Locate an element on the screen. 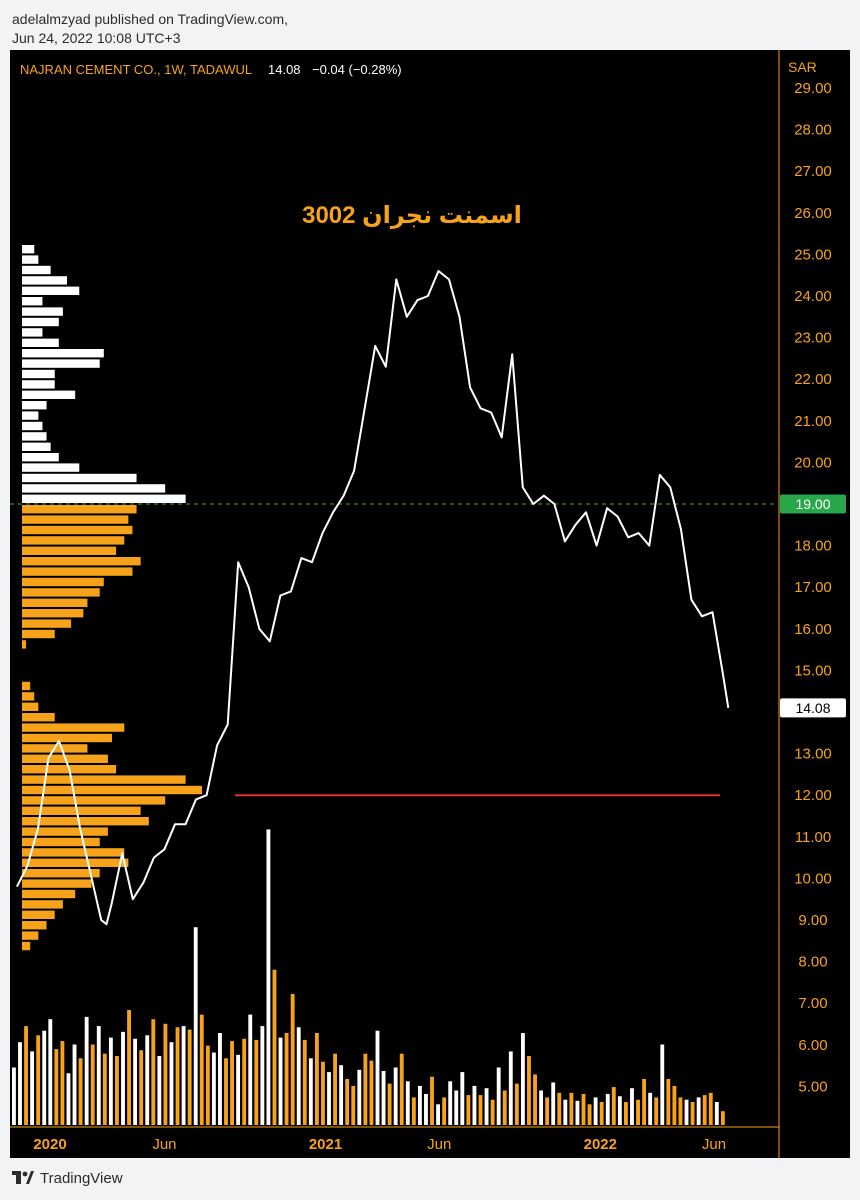 The width and height of the screenshot is (860, 1200). symbol-name: NAJRAN CEMENT CO., 1W, TADAWUL is located at coordinates (136, 69).